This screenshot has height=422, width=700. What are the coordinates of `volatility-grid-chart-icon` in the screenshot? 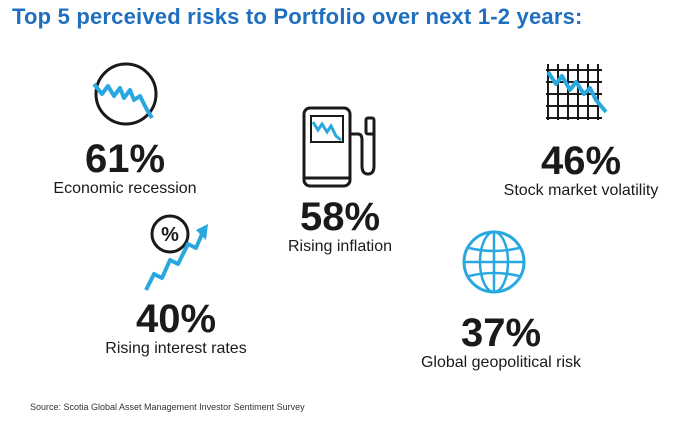 It's located at (577, 92).